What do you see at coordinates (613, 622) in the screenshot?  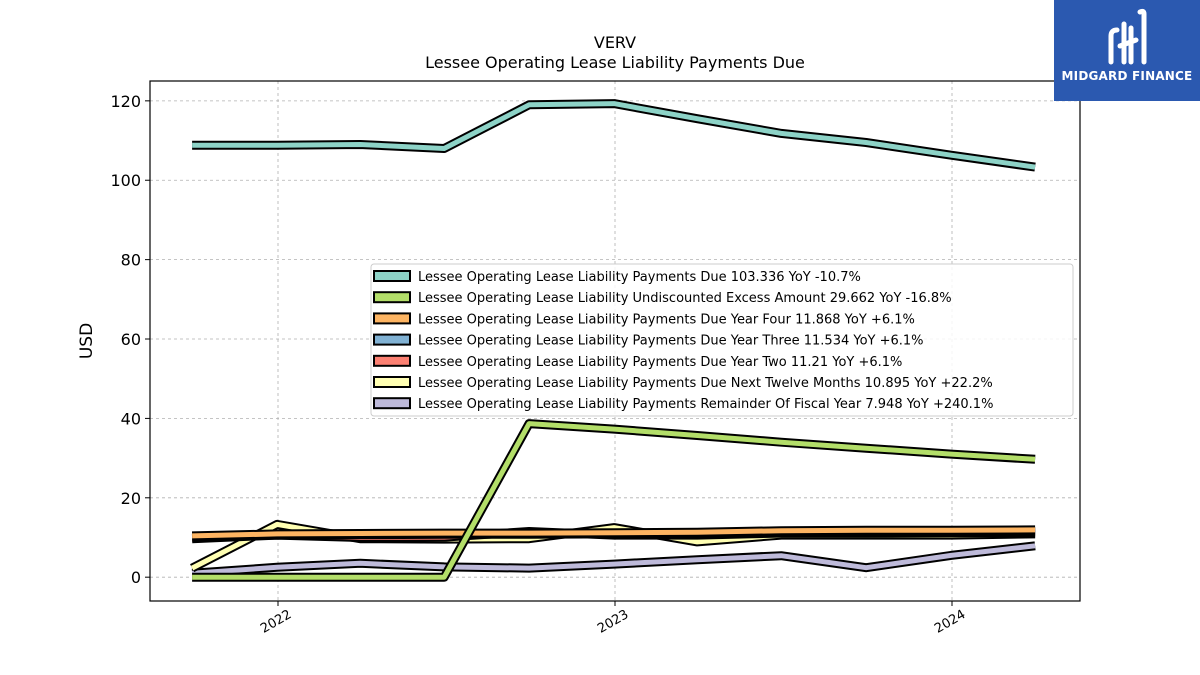 I see `x-tick-label: 2023` at bounding box center [613, 622].